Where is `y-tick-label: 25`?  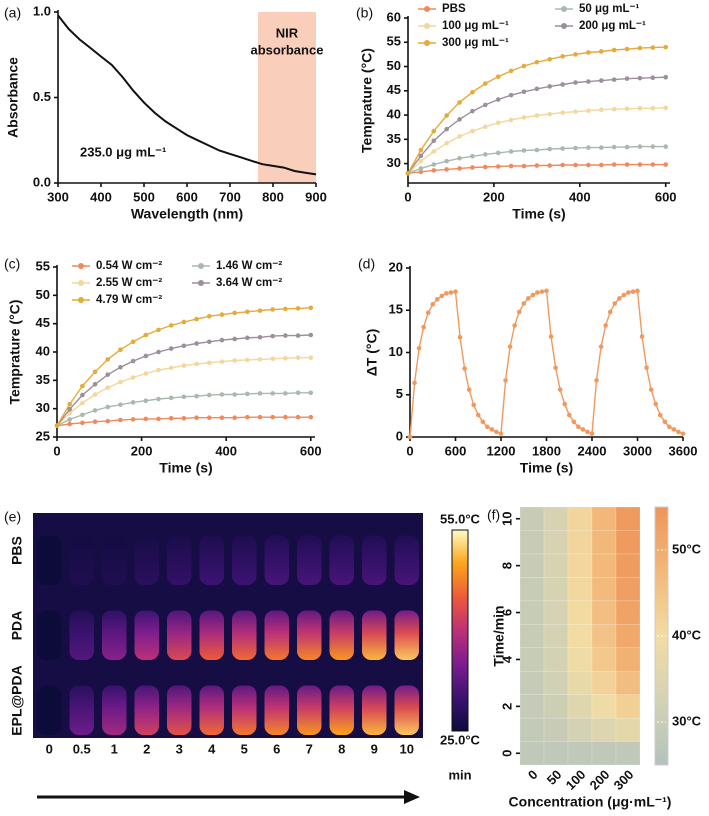
y-tick-label: 25 is located at coordinates (43, 435).